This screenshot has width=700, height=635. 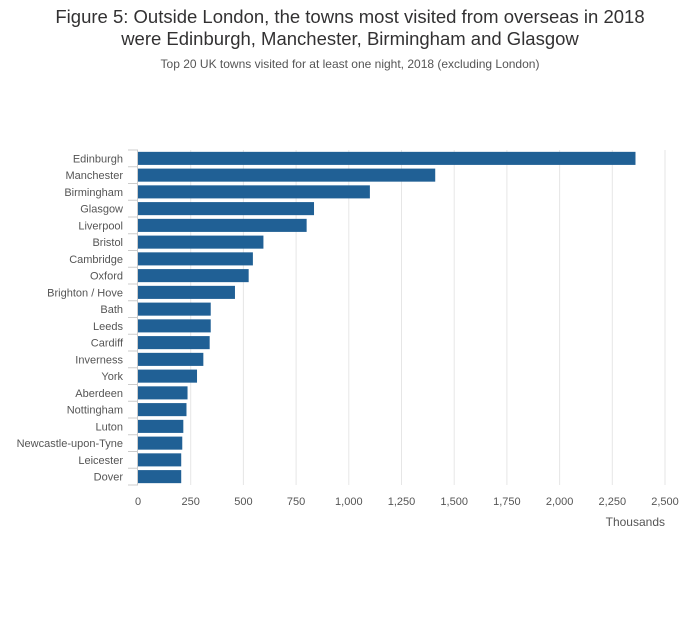 What do you see at coordinates (454, 502) in the screenshot?
I see `x-tick-label: 1,500` at bounding box center [454, 502].